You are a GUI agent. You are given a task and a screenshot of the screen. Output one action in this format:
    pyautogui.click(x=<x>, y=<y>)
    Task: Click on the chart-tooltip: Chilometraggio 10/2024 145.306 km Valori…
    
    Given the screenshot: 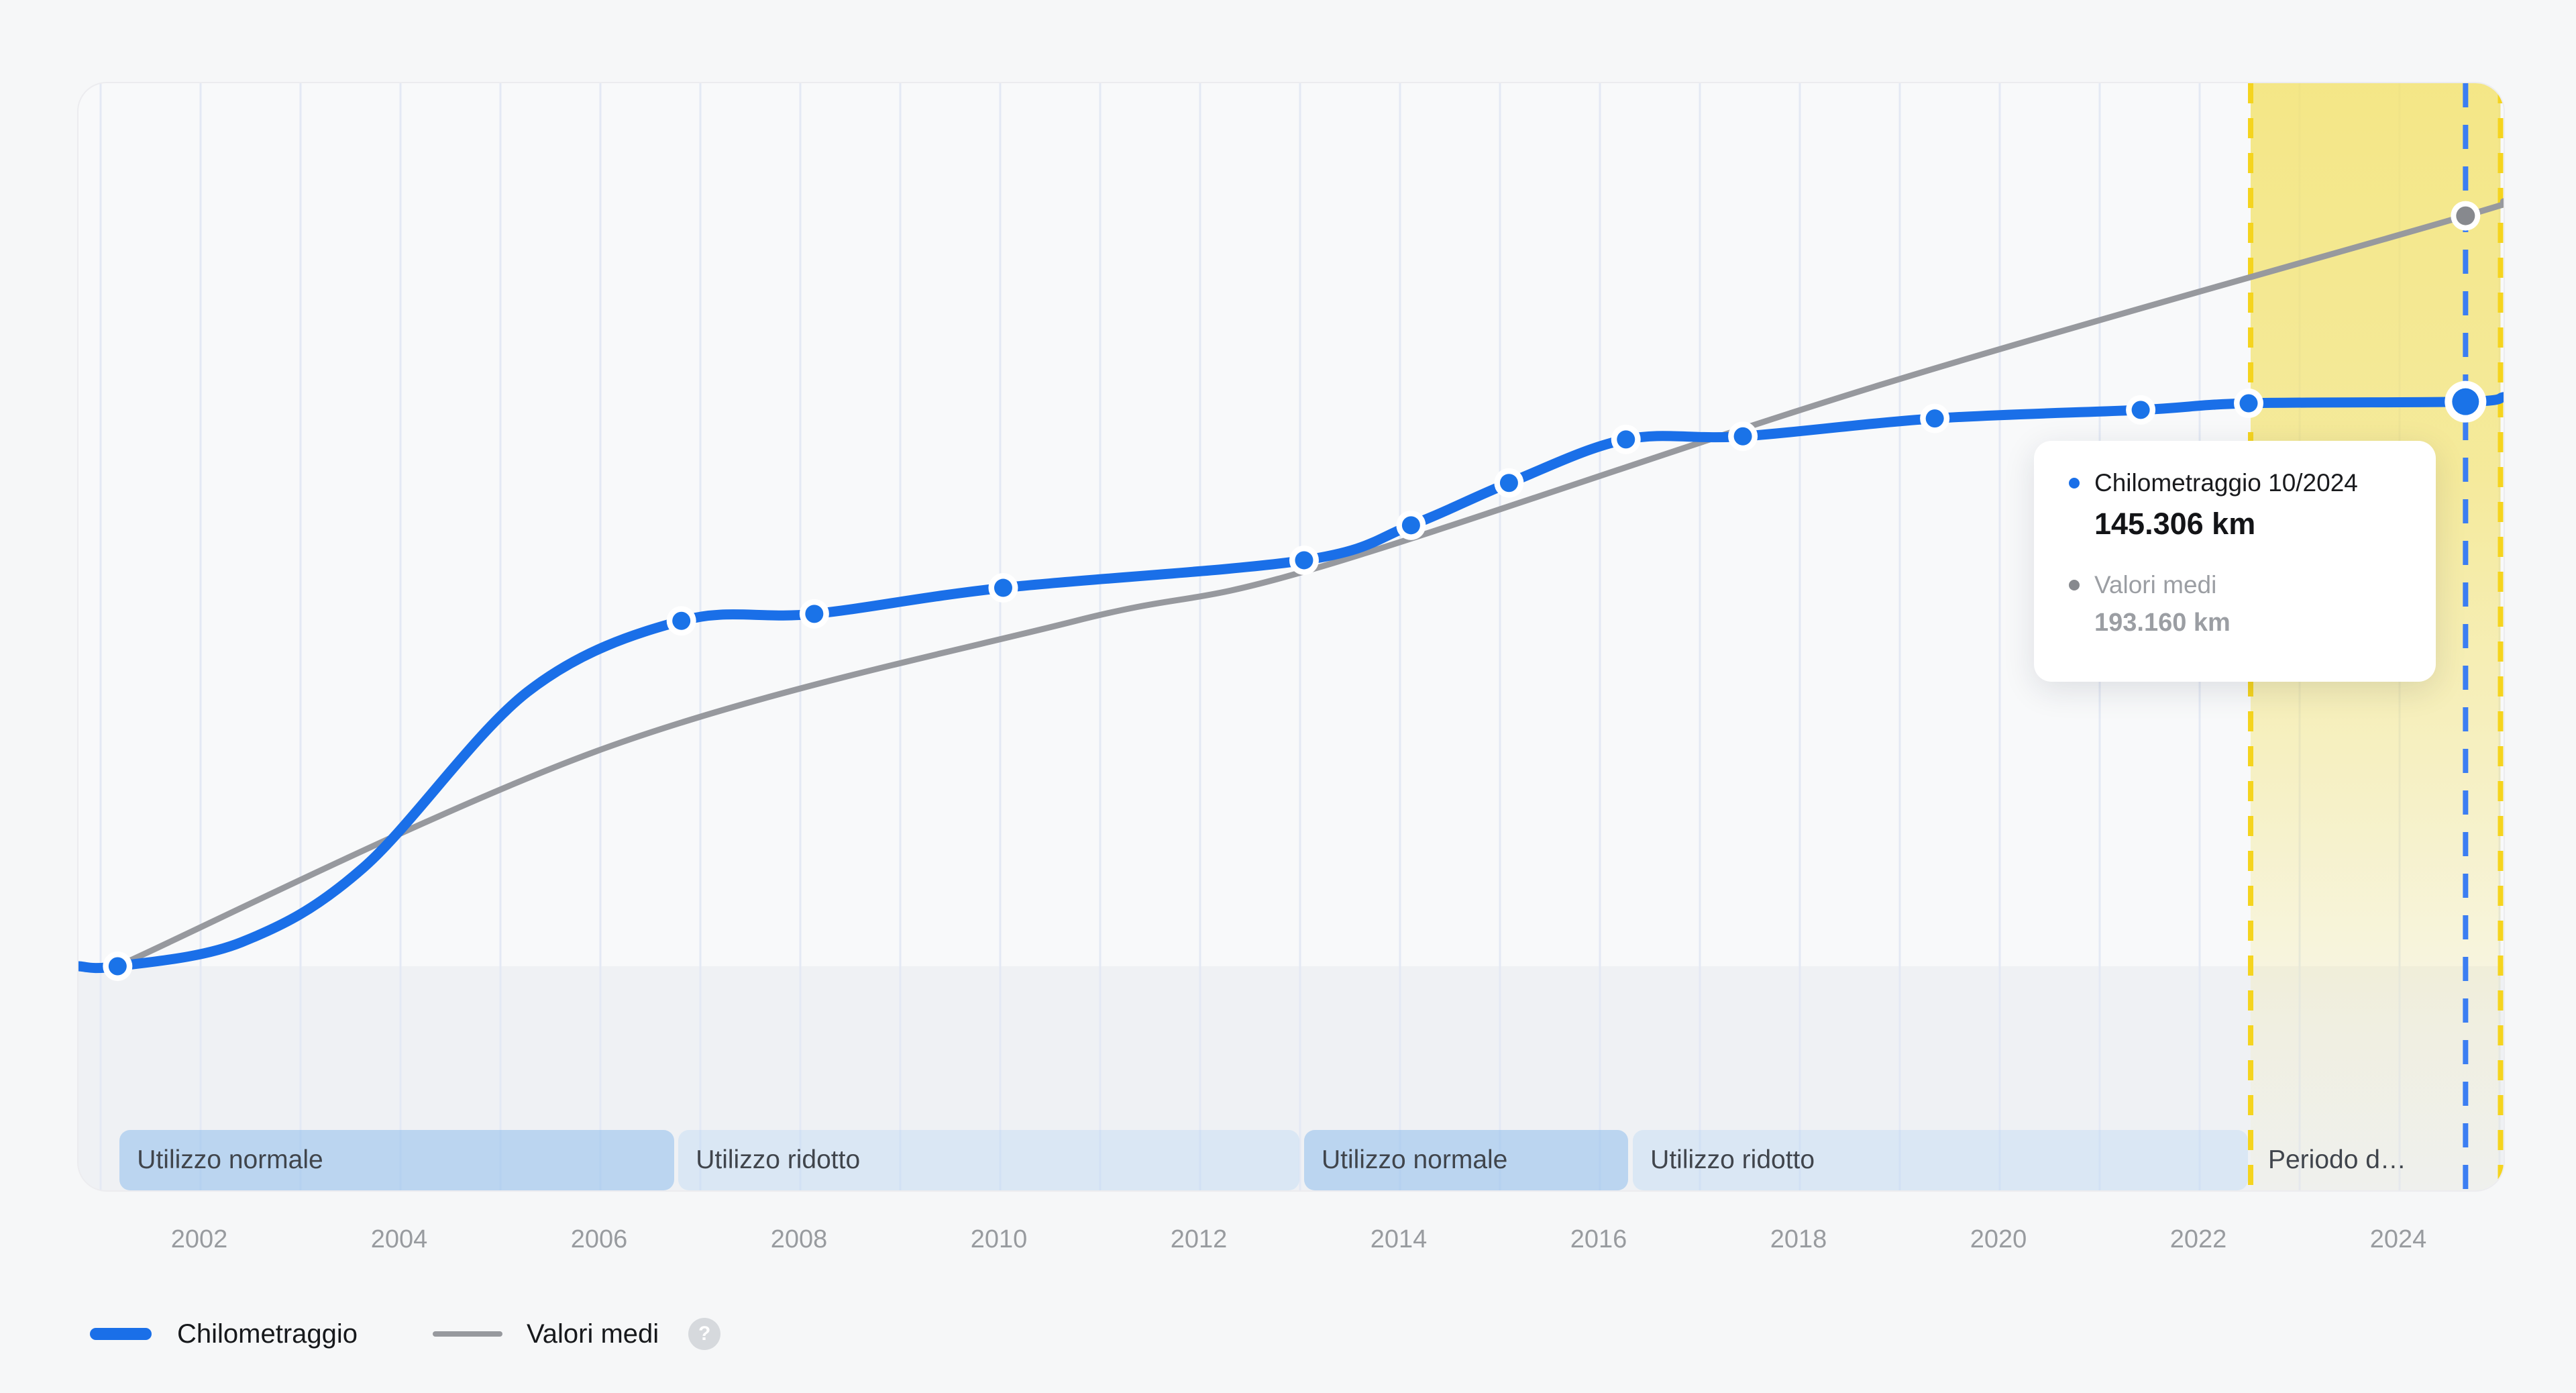 What is the action you would take?
    pyautogui.click(x=2235, y=561)
    